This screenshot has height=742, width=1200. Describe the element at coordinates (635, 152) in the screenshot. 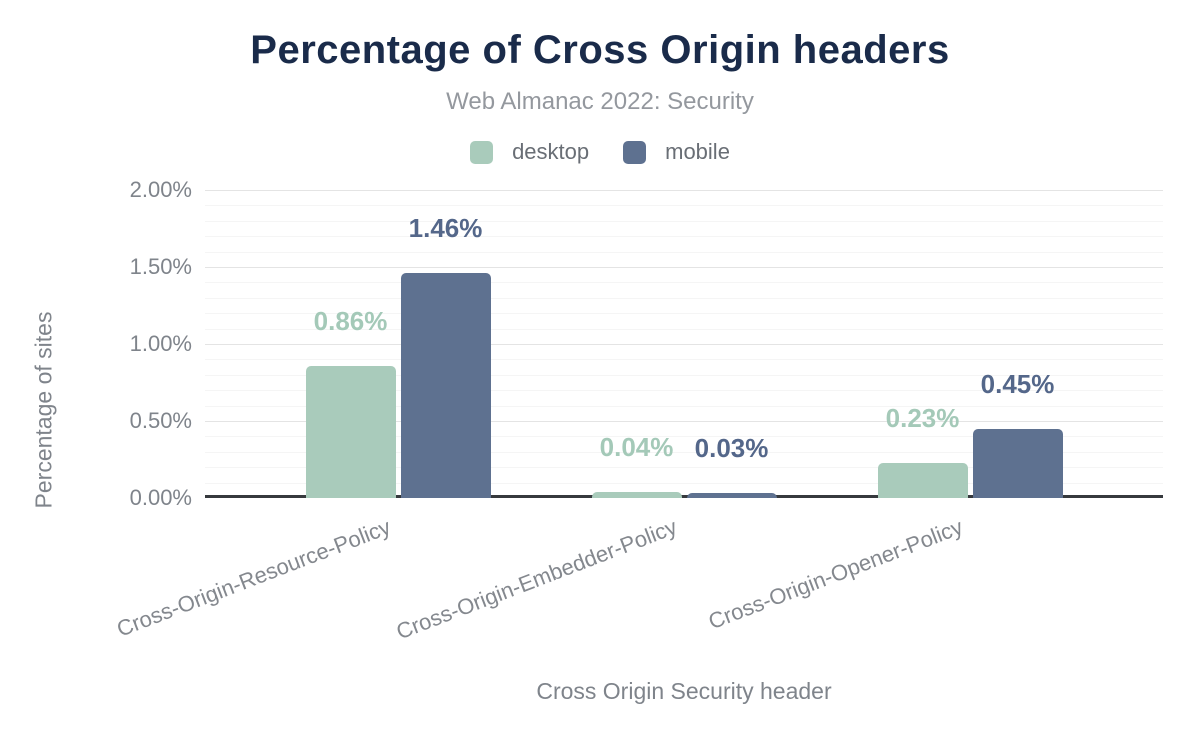

I see `mobile-swatch` at that location.